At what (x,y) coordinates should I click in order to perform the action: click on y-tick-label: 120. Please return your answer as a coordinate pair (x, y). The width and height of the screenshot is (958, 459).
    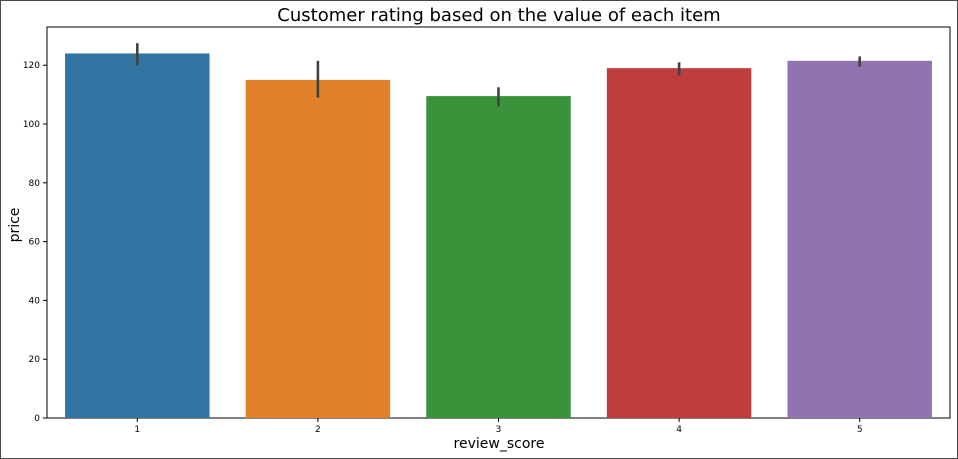
    Looking at the image, I should click on (31, 66).